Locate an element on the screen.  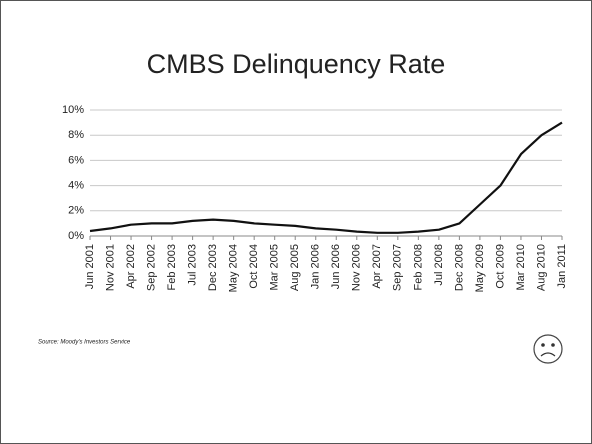
x-tick-label: Jul 2003 is located at coordinates (193, 265).